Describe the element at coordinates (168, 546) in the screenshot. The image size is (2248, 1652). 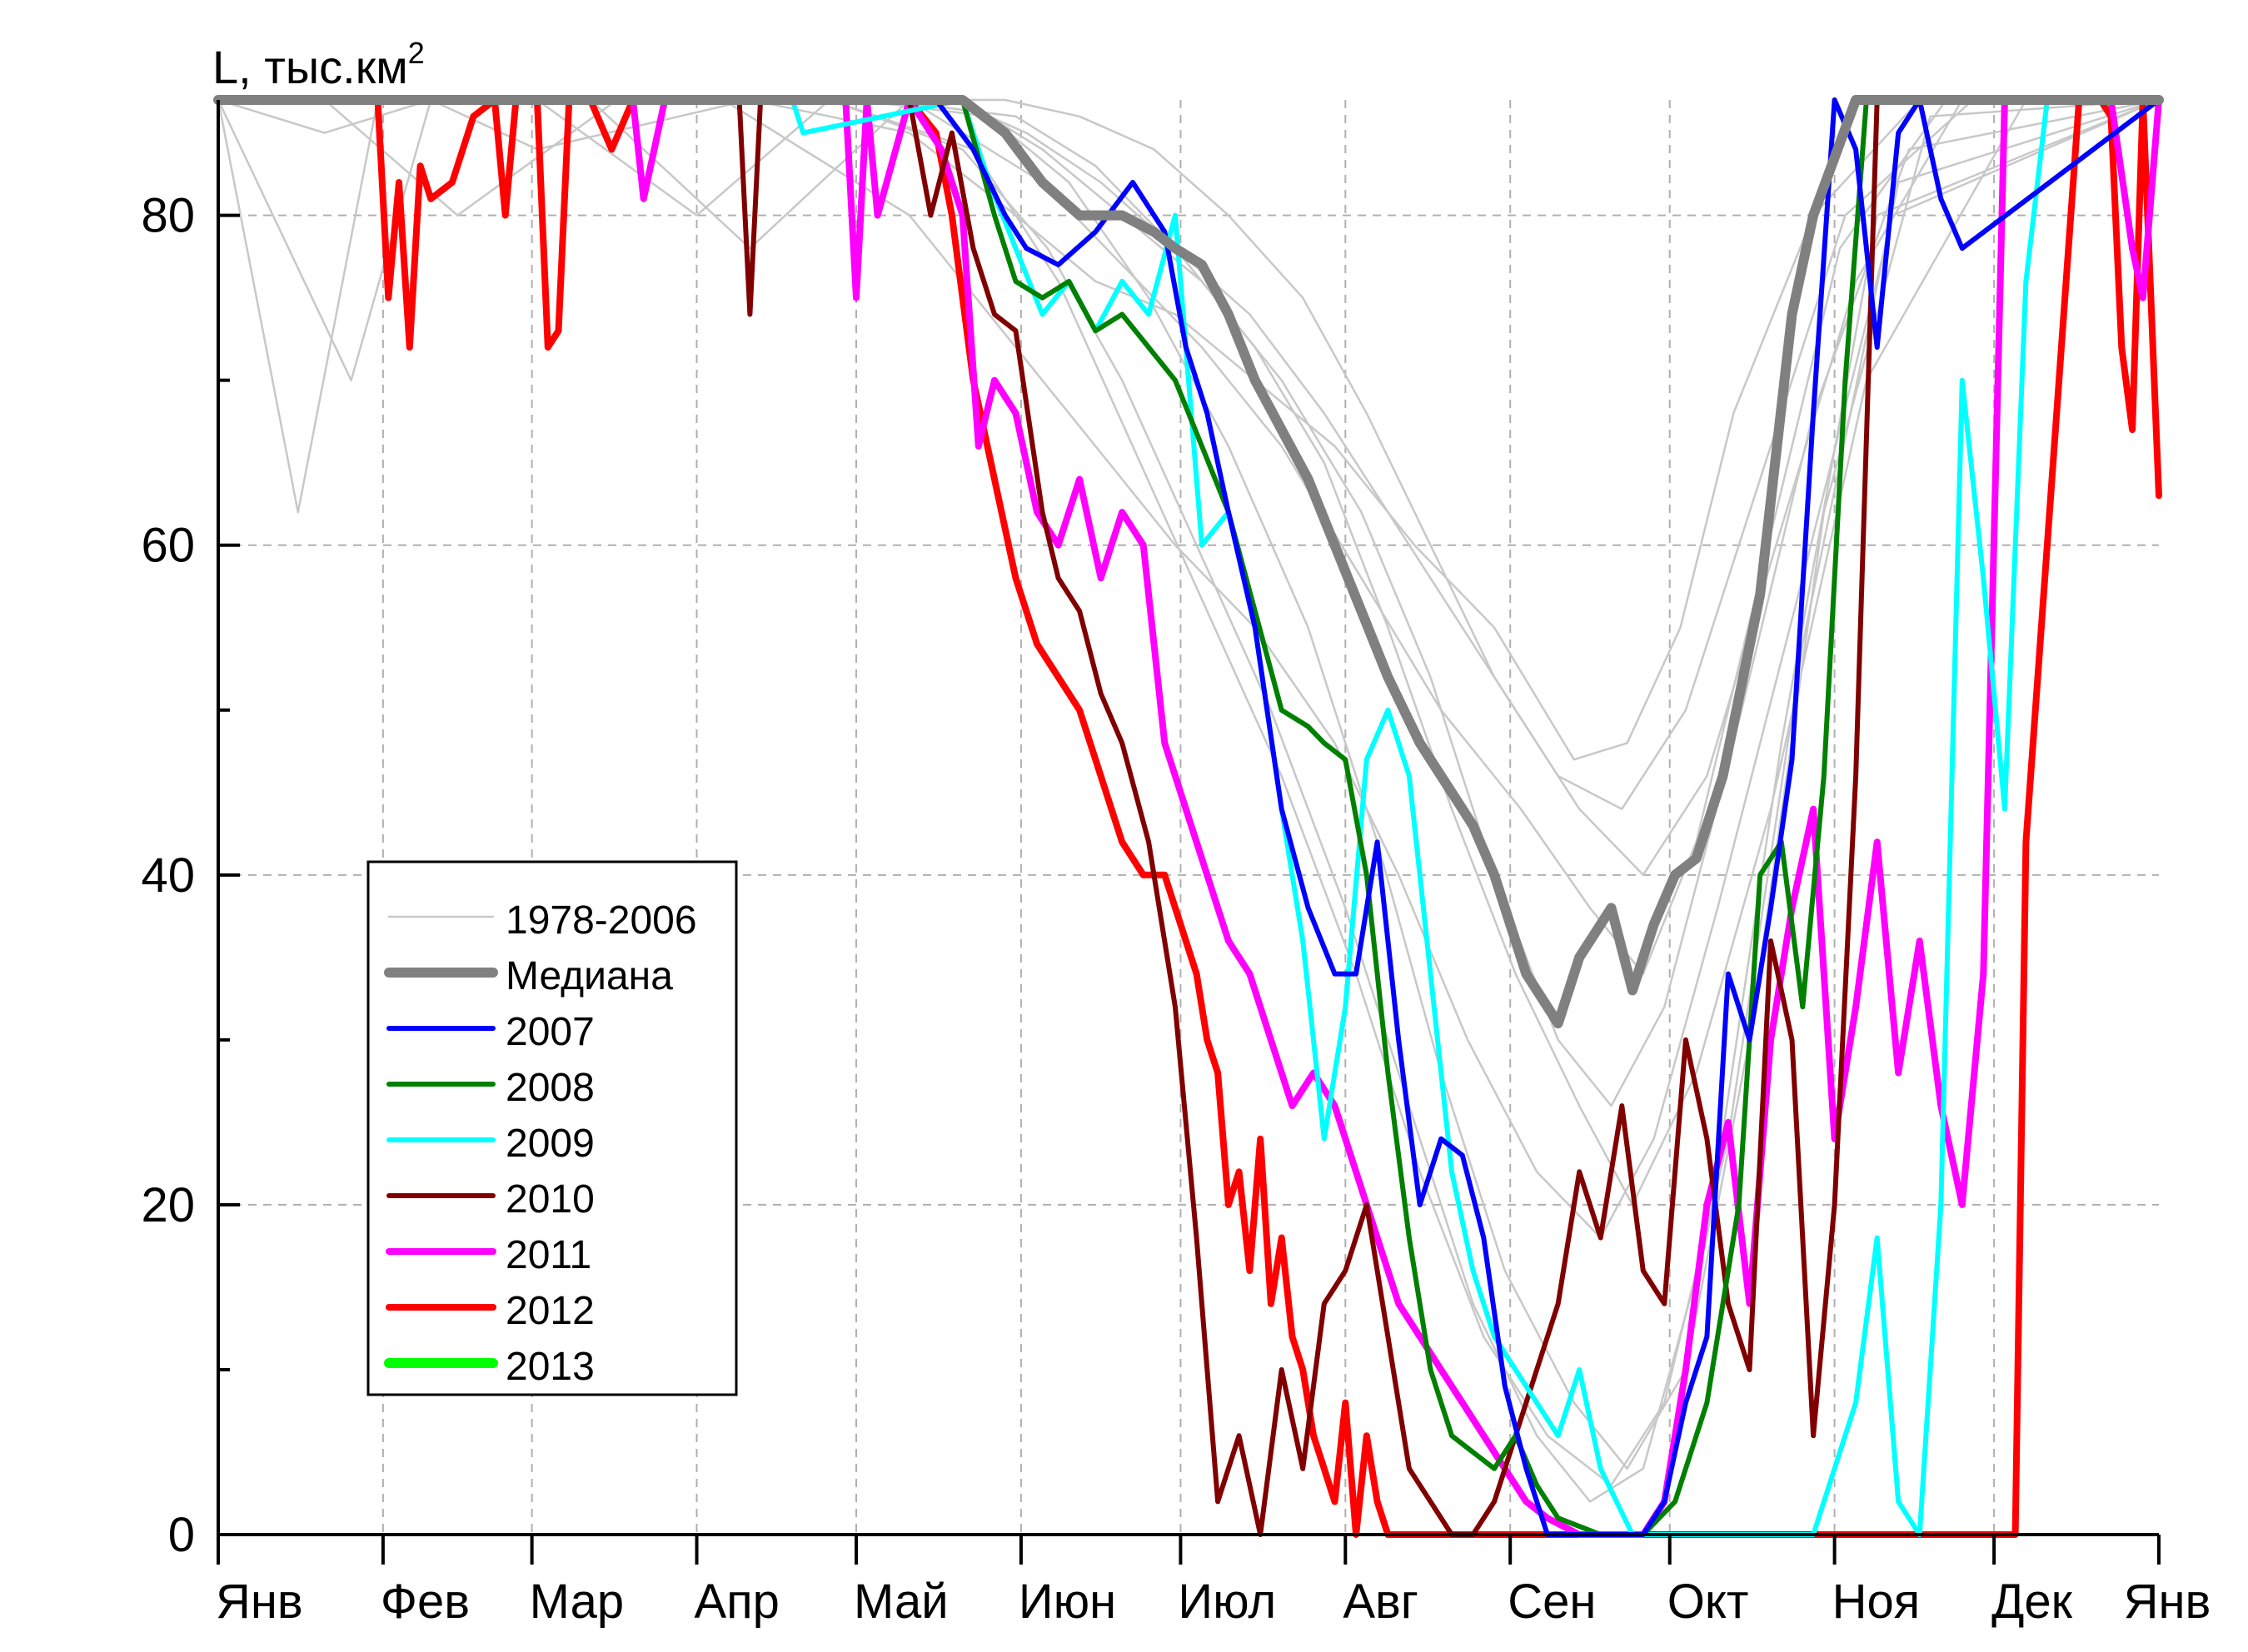
I see `y-tick-label: 60` at that location.